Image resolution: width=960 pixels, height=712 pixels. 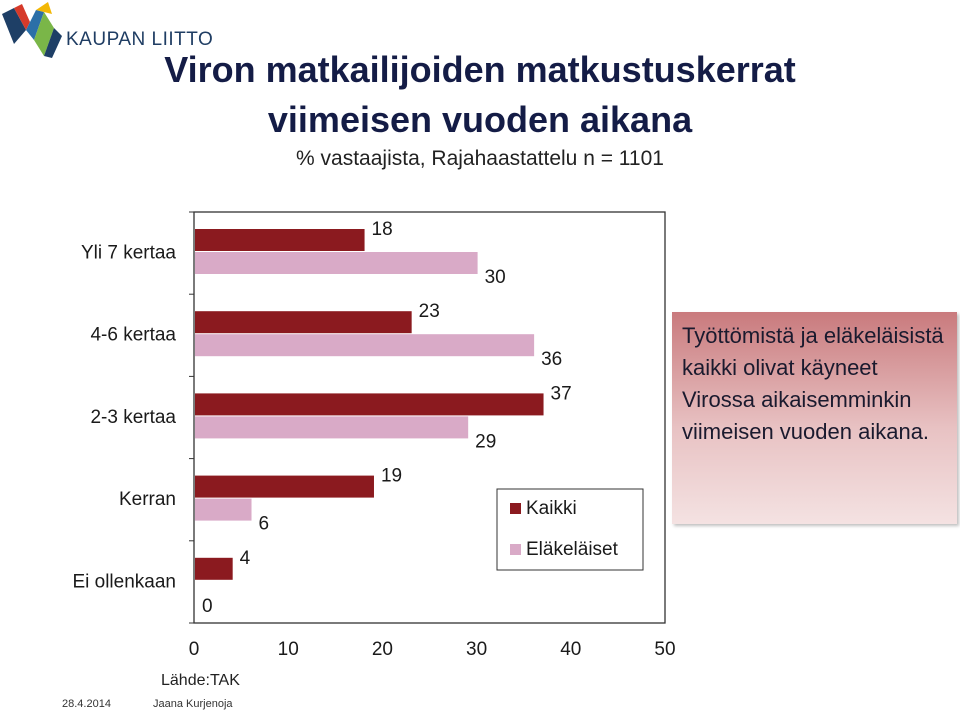 What do you see at coordinates (147, 499) in the screenshot?
I see `category-label: Kerran` at bounding box center [147, 499].